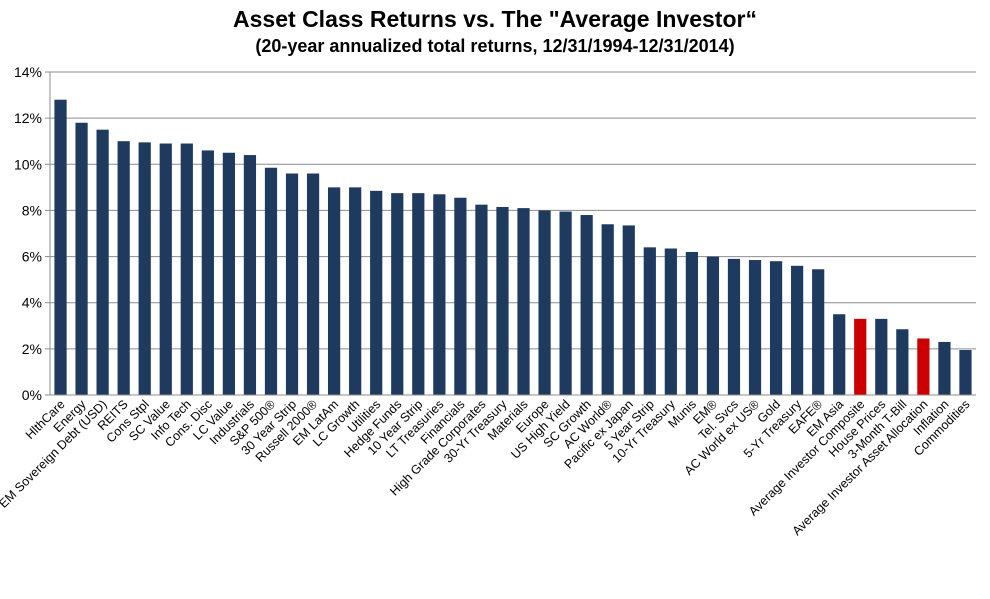  What do you see at coordinates (32, 303) in the screenshot?
I see `y-tick-label: 4%` at bounding box center [32, 303].